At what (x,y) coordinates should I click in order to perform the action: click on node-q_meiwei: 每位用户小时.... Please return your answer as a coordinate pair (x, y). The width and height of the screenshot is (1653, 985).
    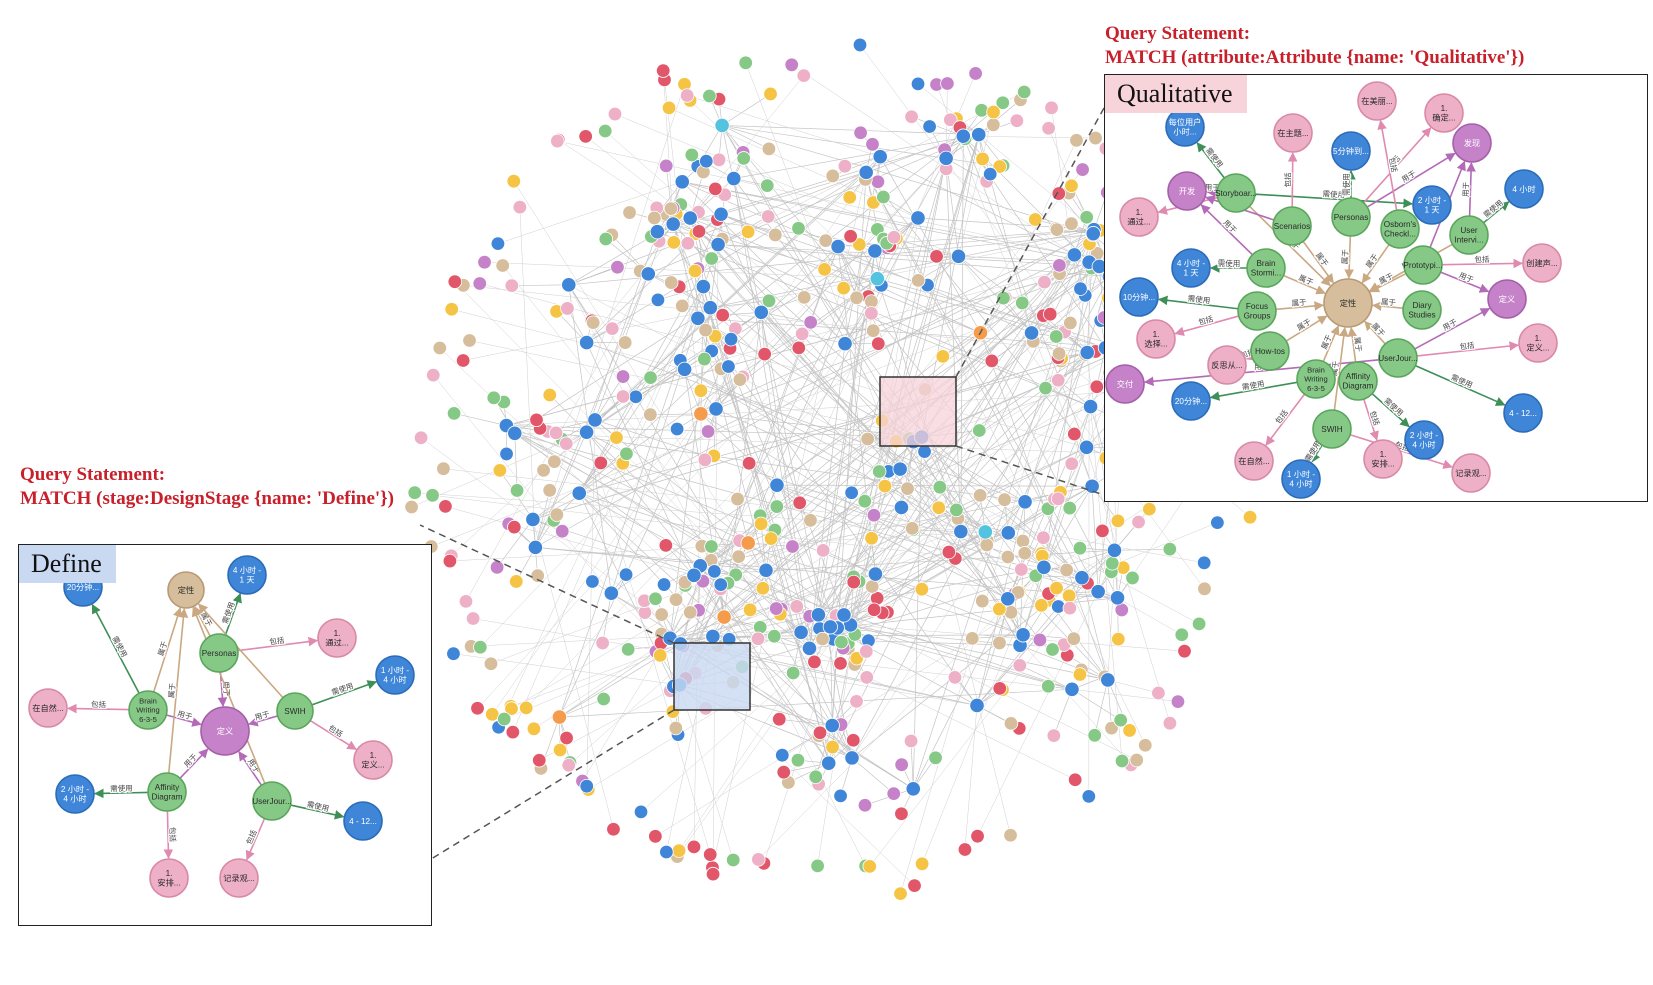
    Looking at the image, I should click on (1185, 127).